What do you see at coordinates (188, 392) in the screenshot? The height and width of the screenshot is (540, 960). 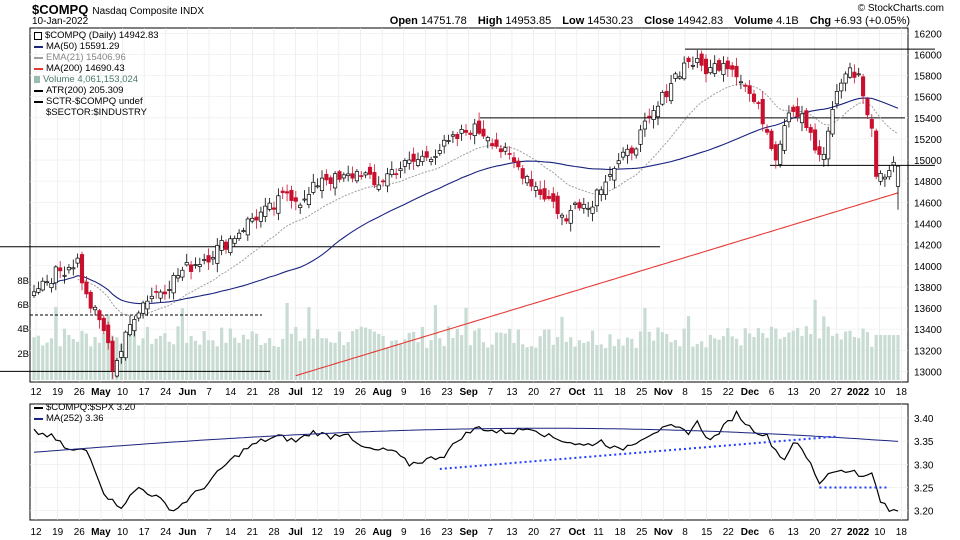 I see `x-tick-label: Jun` at bounding box center [188, 392].